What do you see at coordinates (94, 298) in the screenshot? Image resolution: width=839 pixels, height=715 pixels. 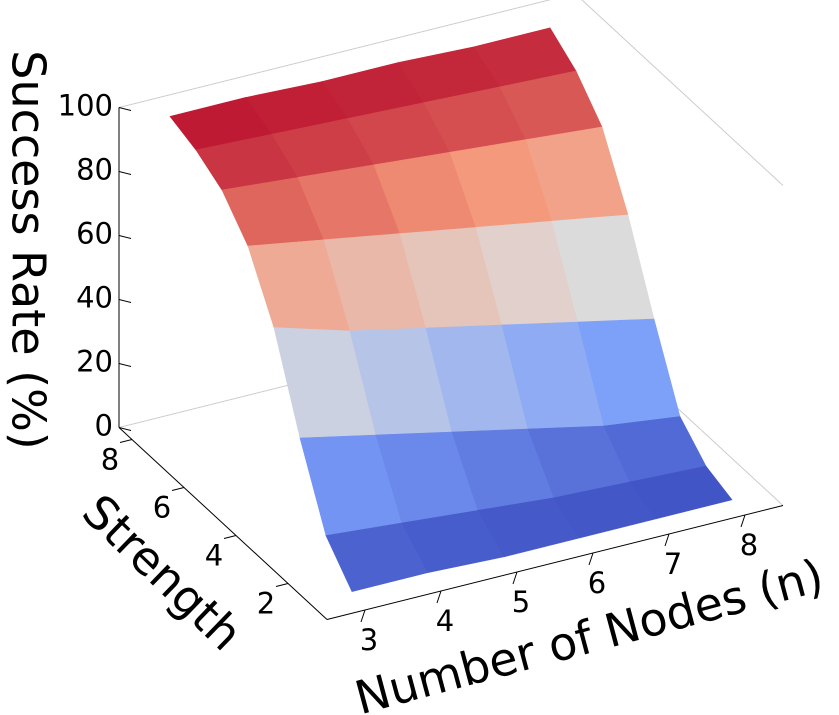 I see `z-tick-label: 40` at bounding box center [94, 298].